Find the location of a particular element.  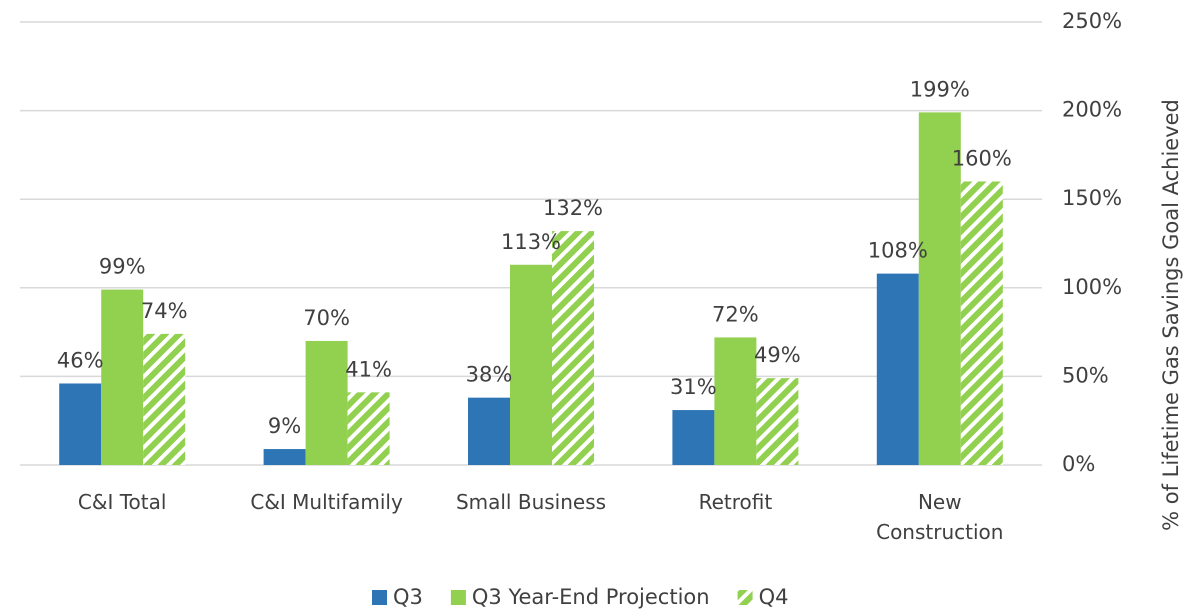

data-label: 9% is located at coordinates (284, 426).